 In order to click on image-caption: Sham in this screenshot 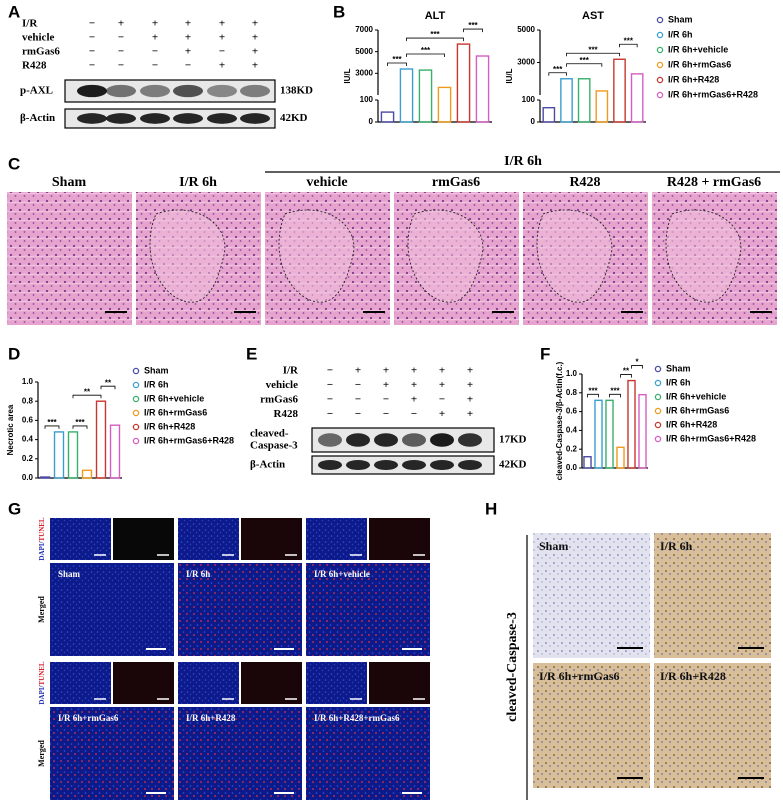, I will do `click(69, 574)`.